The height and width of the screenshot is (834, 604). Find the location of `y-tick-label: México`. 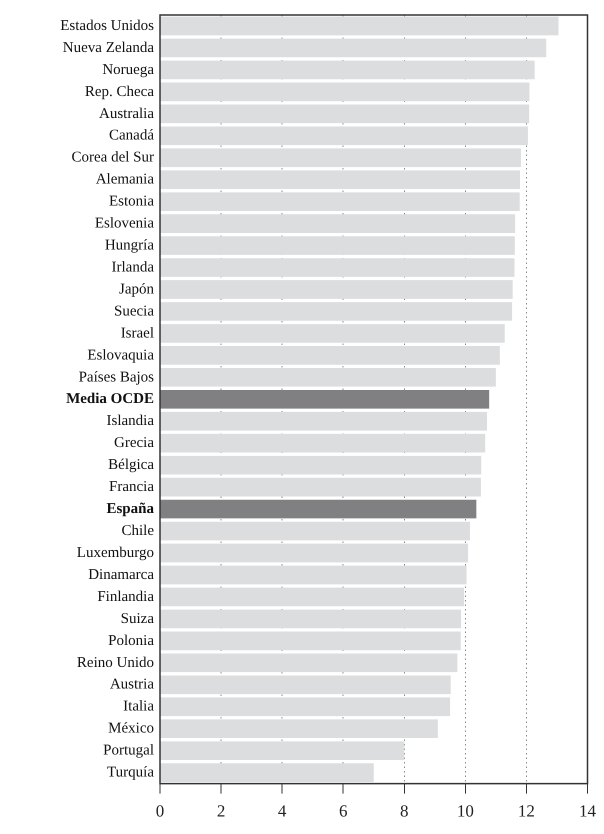

y-tick-label: México is located at coordinates (131, 728).